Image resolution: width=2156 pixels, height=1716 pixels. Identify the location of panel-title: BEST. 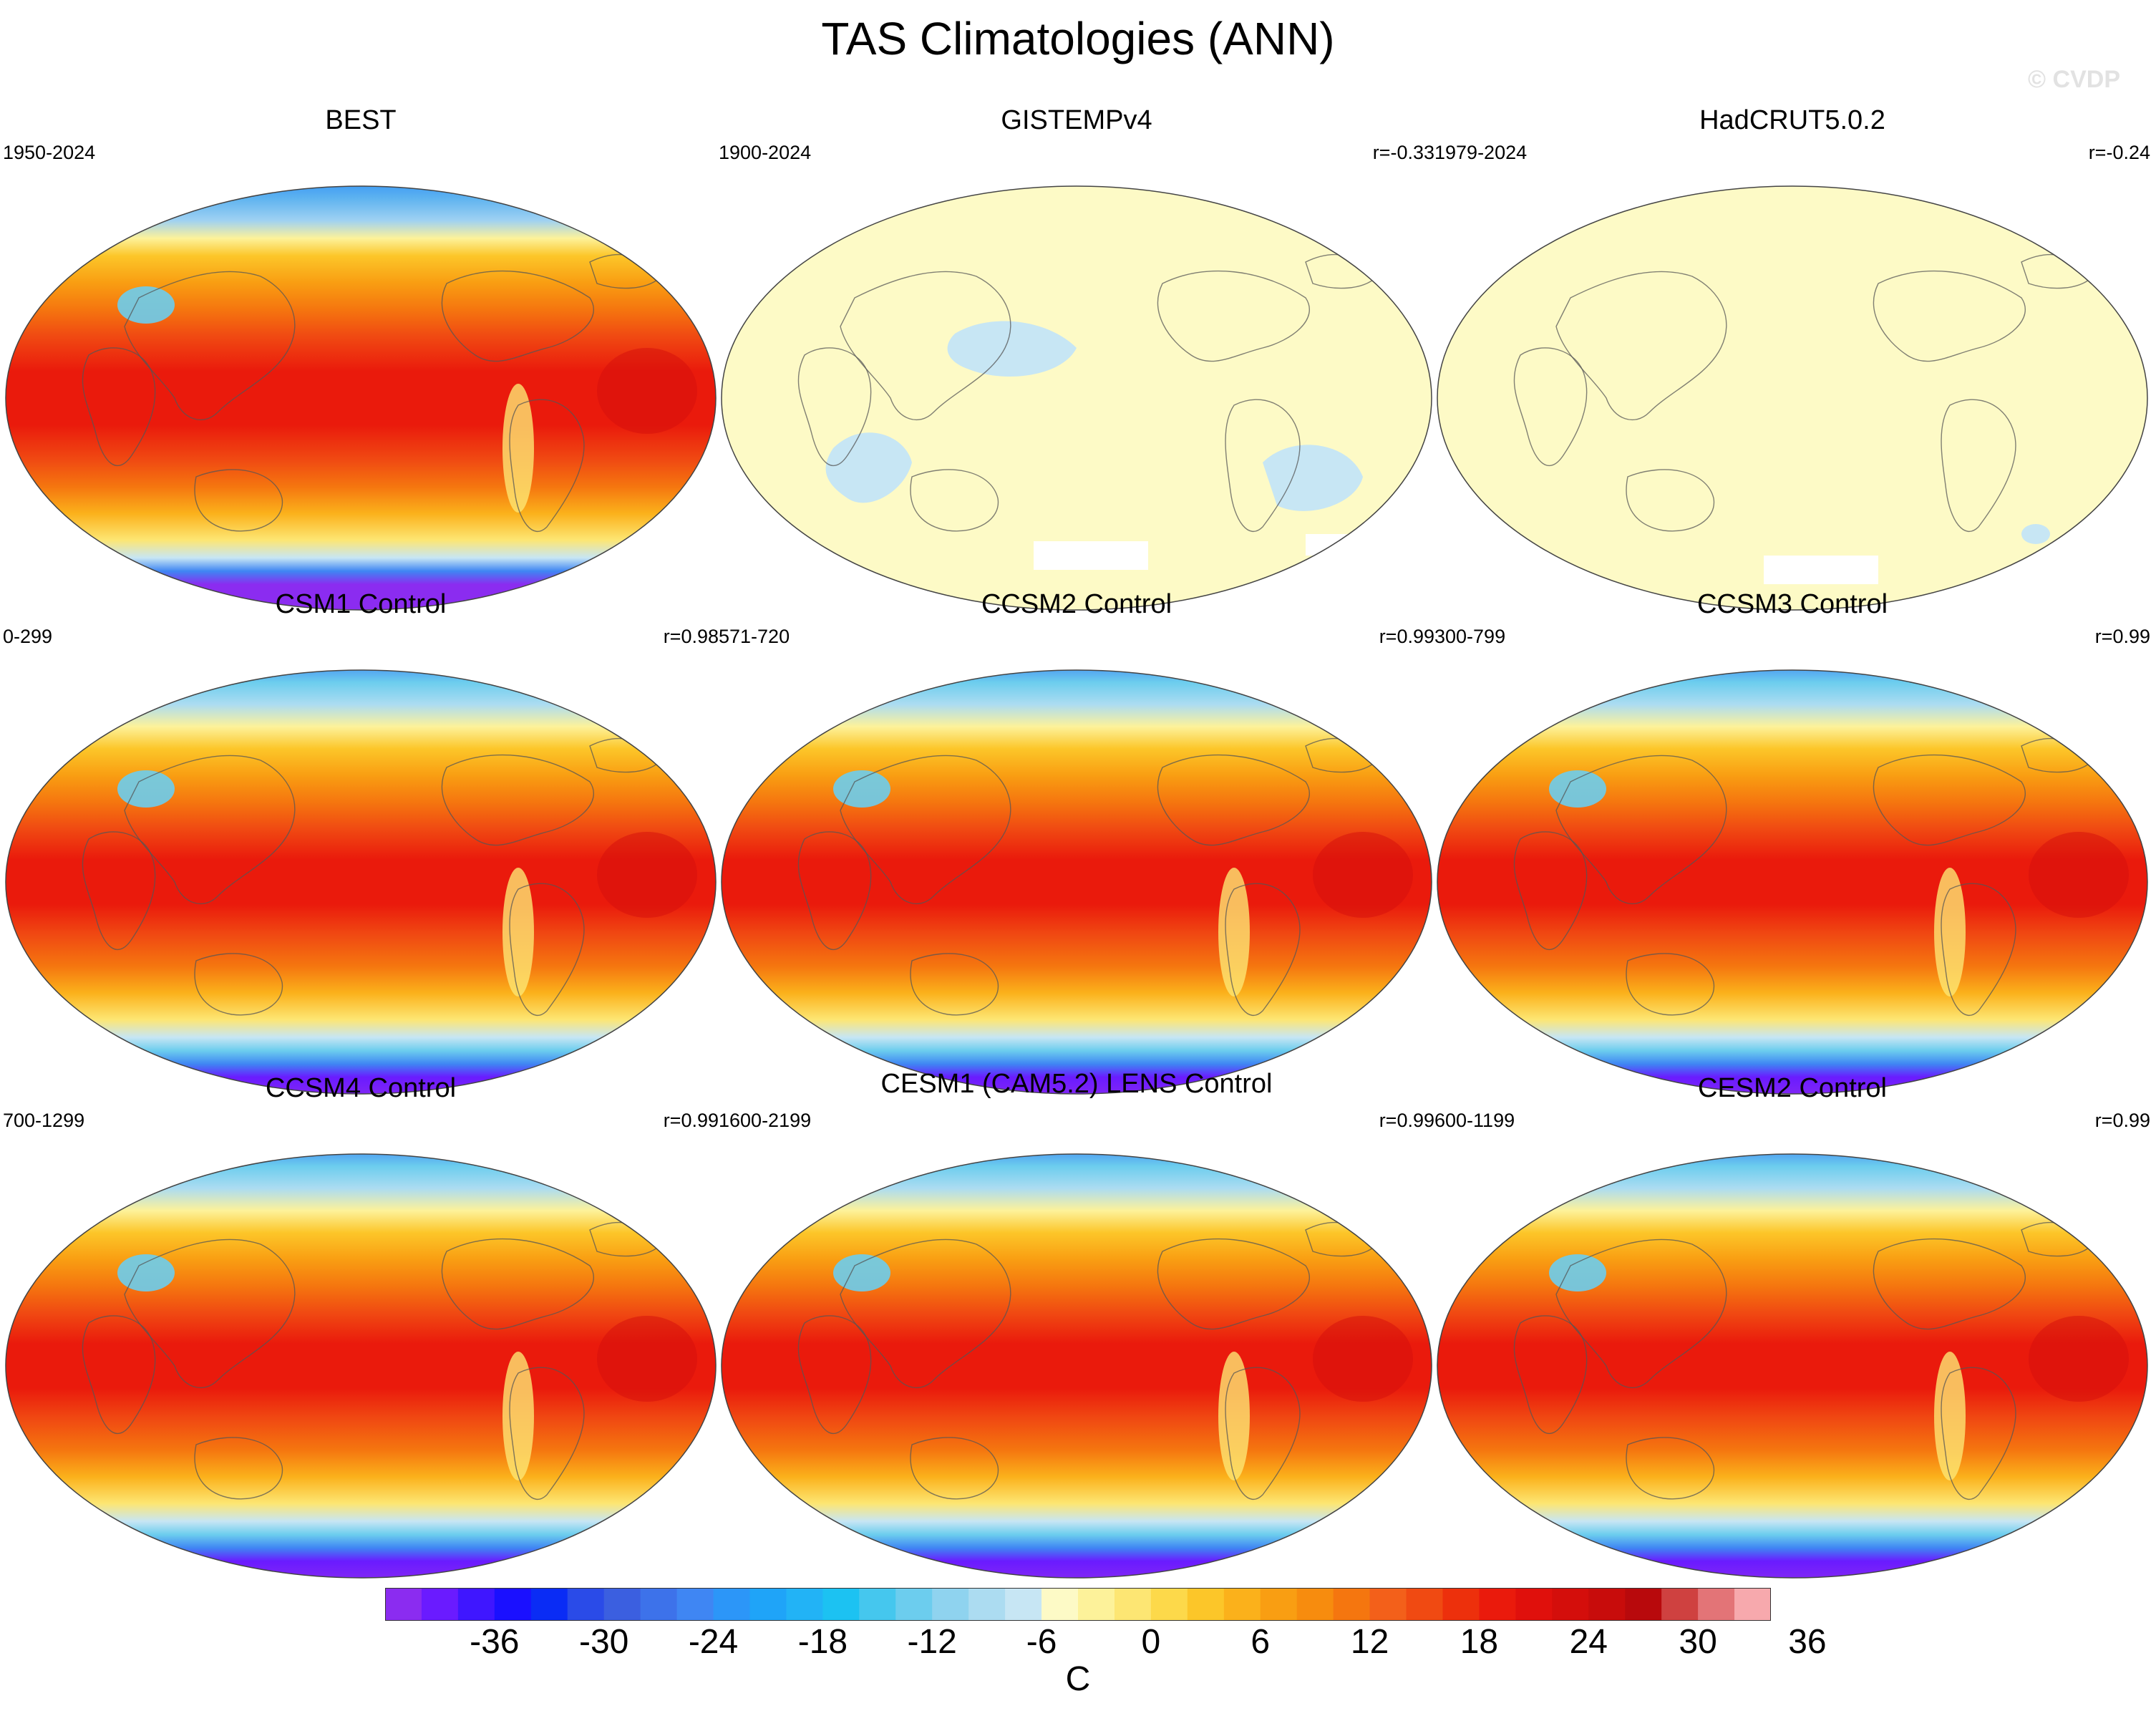
(361, 120).